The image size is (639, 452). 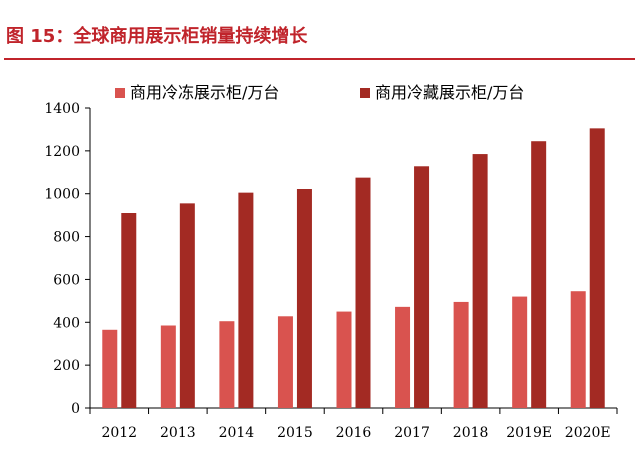 I want to click on x-tick-label: 2015, so click(x=295, y=433).